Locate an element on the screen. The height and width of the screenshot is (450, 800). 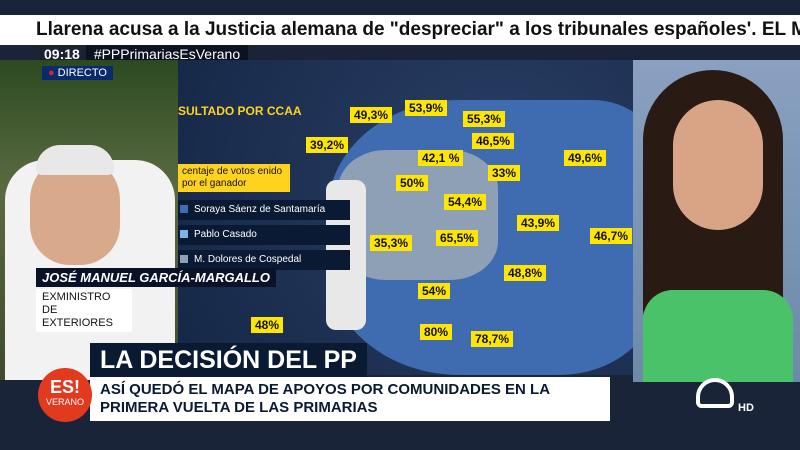
pct-label: 39,2% is located at coordinates (327, 145).